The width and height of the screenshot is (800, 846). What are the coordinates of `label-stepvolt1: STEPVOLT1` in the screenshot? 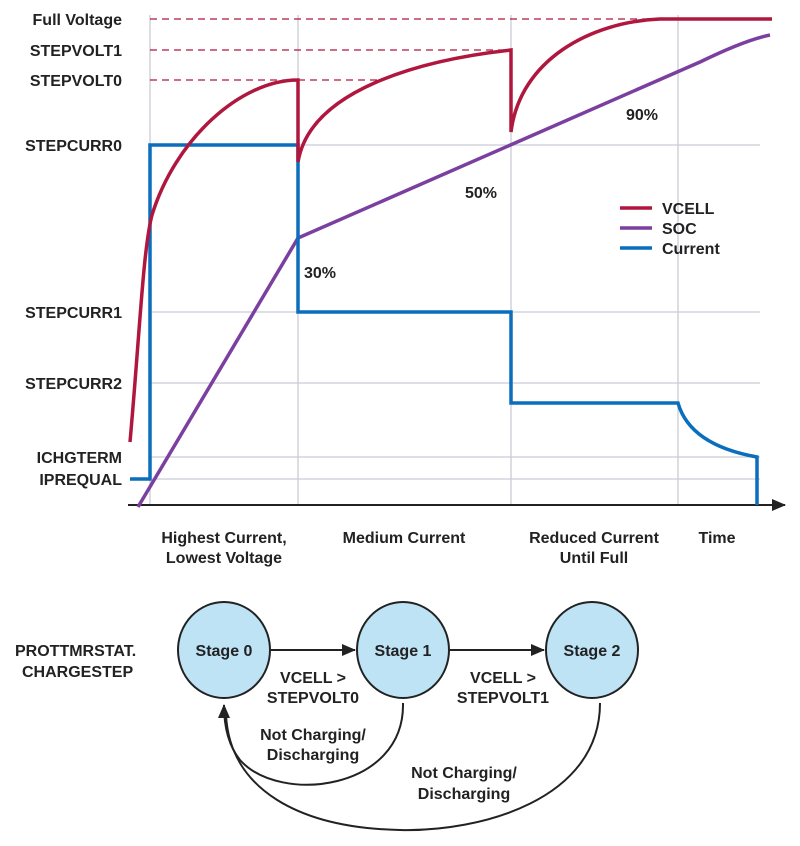 It's located at (76, 51).